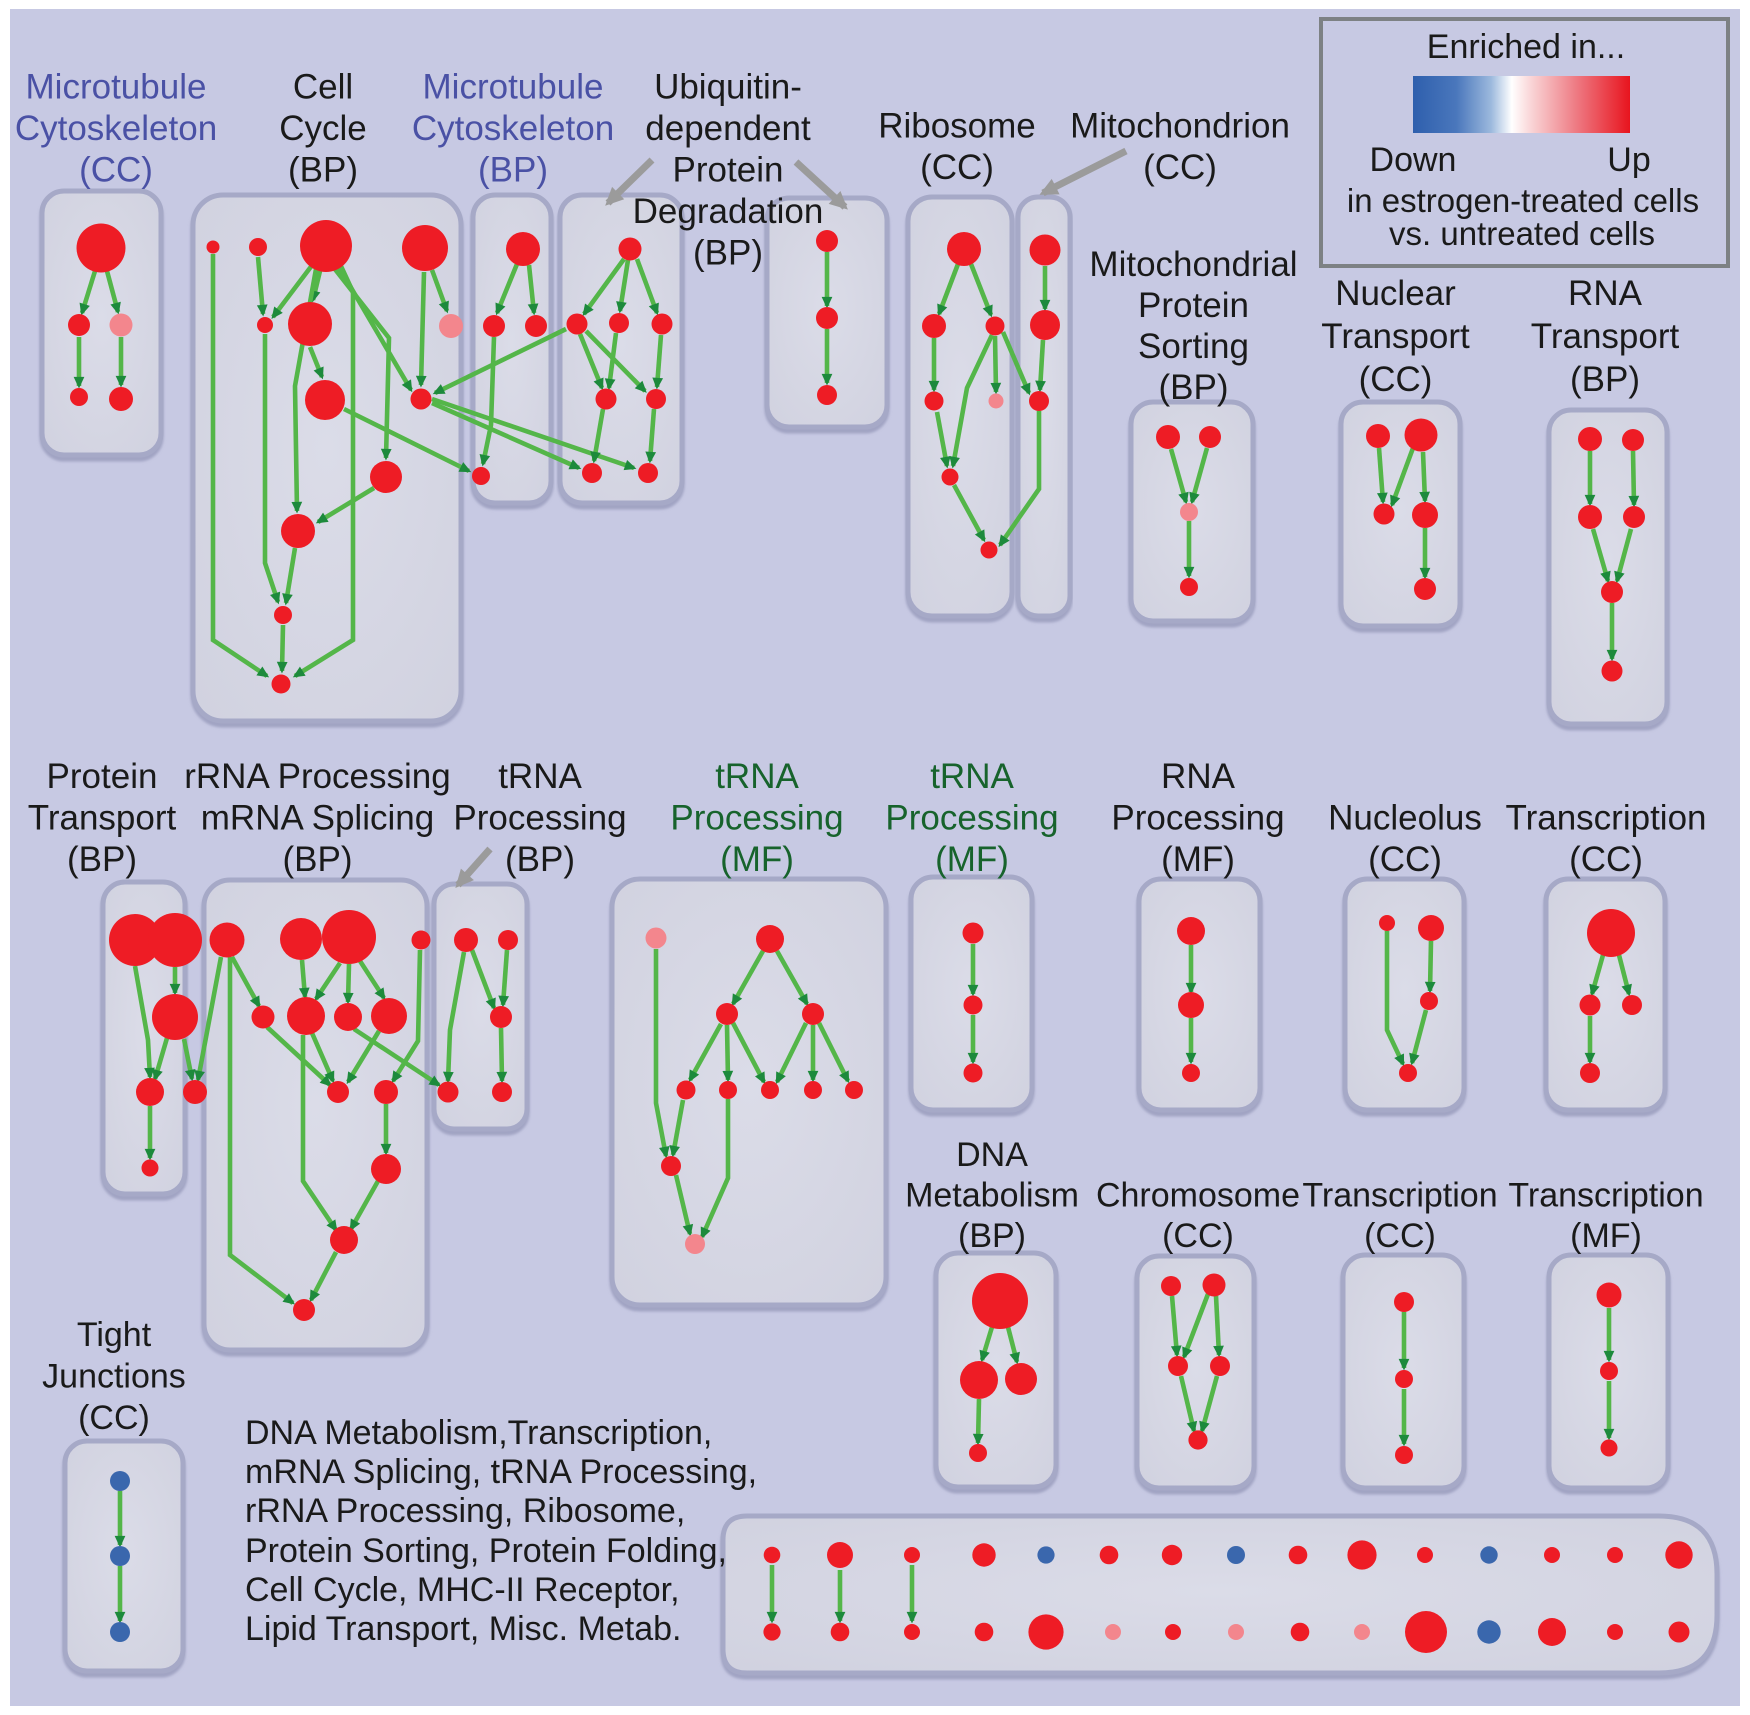 This screenshot has height=1715, width=1750. I want to click on svg-text:mRNA Splicing, tRNA Processing: mRNA Splicing, tRNA Processing,, so click(501, 1472).